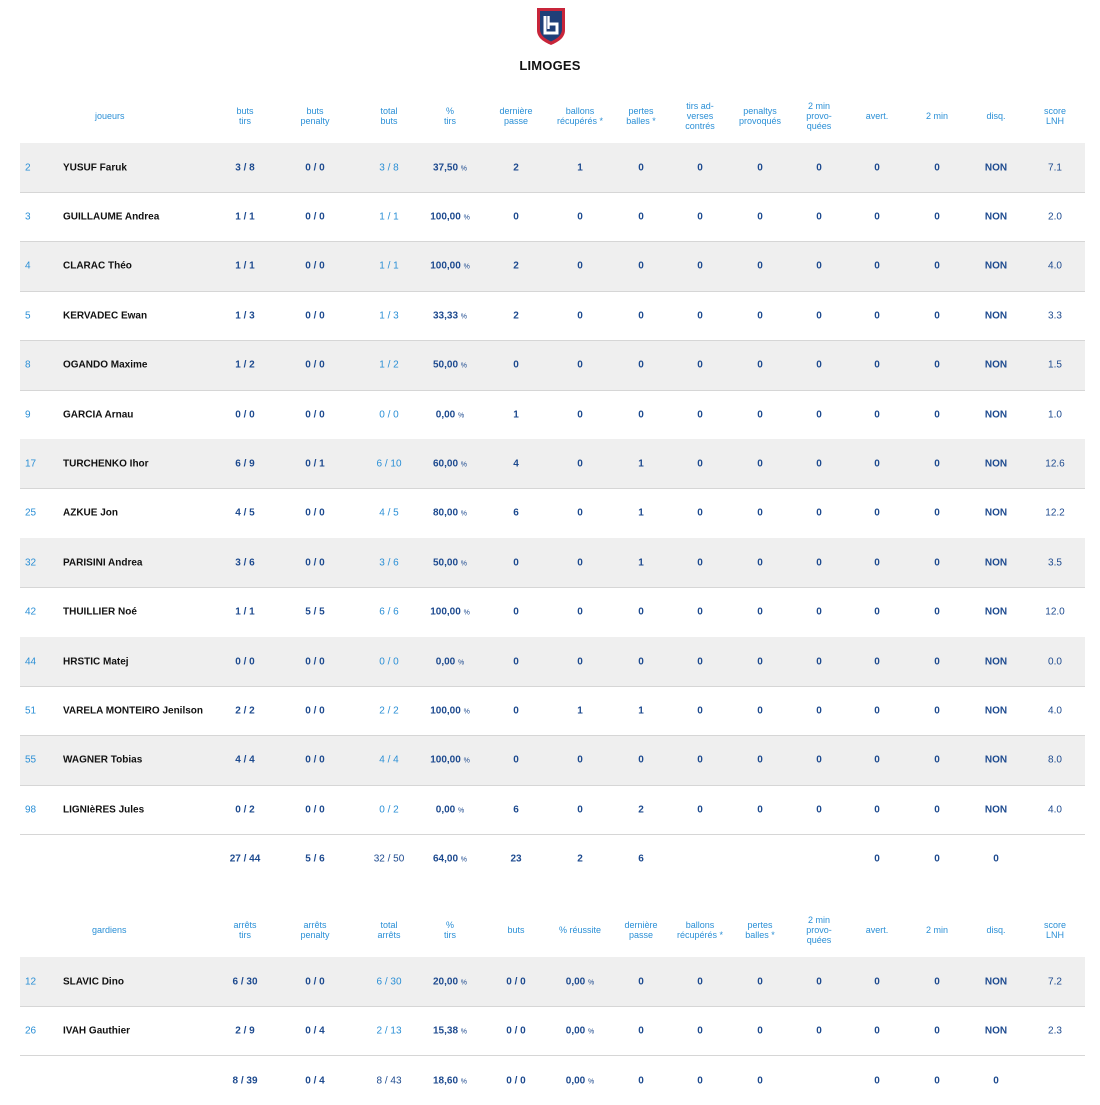 The width and height of the screenshot is (1100, 1105). Describe the element at coordinates (450, 1031) in the screenshot. I see `pct-tirs: 15,38 %` at that location.